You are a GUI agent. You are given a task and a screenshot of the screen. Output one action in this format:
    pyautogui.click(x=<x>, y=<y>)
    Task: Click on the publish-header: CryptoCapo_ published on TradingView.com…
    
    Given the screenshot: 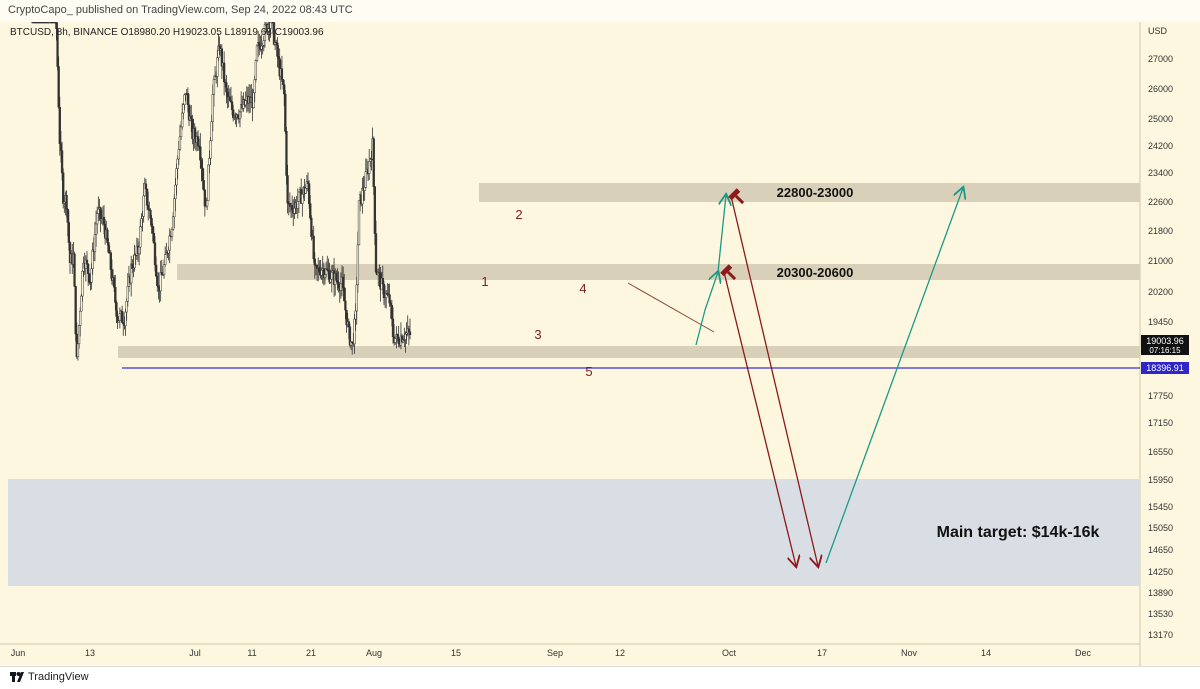 What is the action you would take?
    pyautogui.click(x=600, y=11)
    